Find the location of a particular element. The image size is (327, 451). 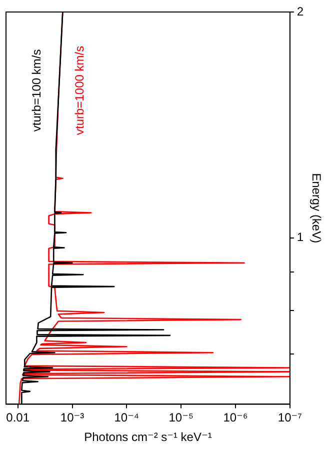

x-tick-label: 10⁻⁵ is located at coordinates (181, 417).